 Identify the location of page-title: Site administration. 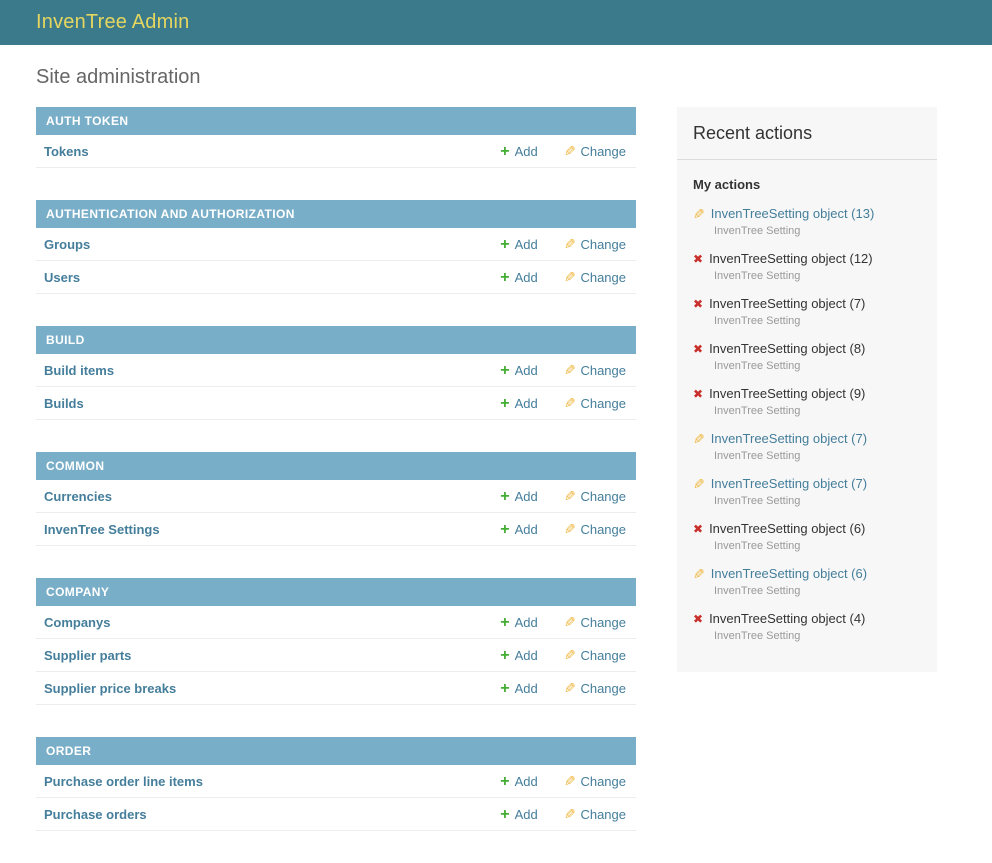
(118, 77).